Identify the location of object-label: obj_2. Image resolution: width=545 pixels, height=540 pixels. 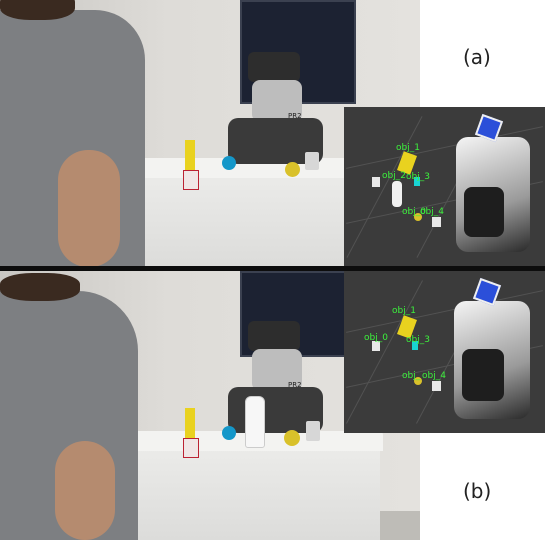
(394, 176).